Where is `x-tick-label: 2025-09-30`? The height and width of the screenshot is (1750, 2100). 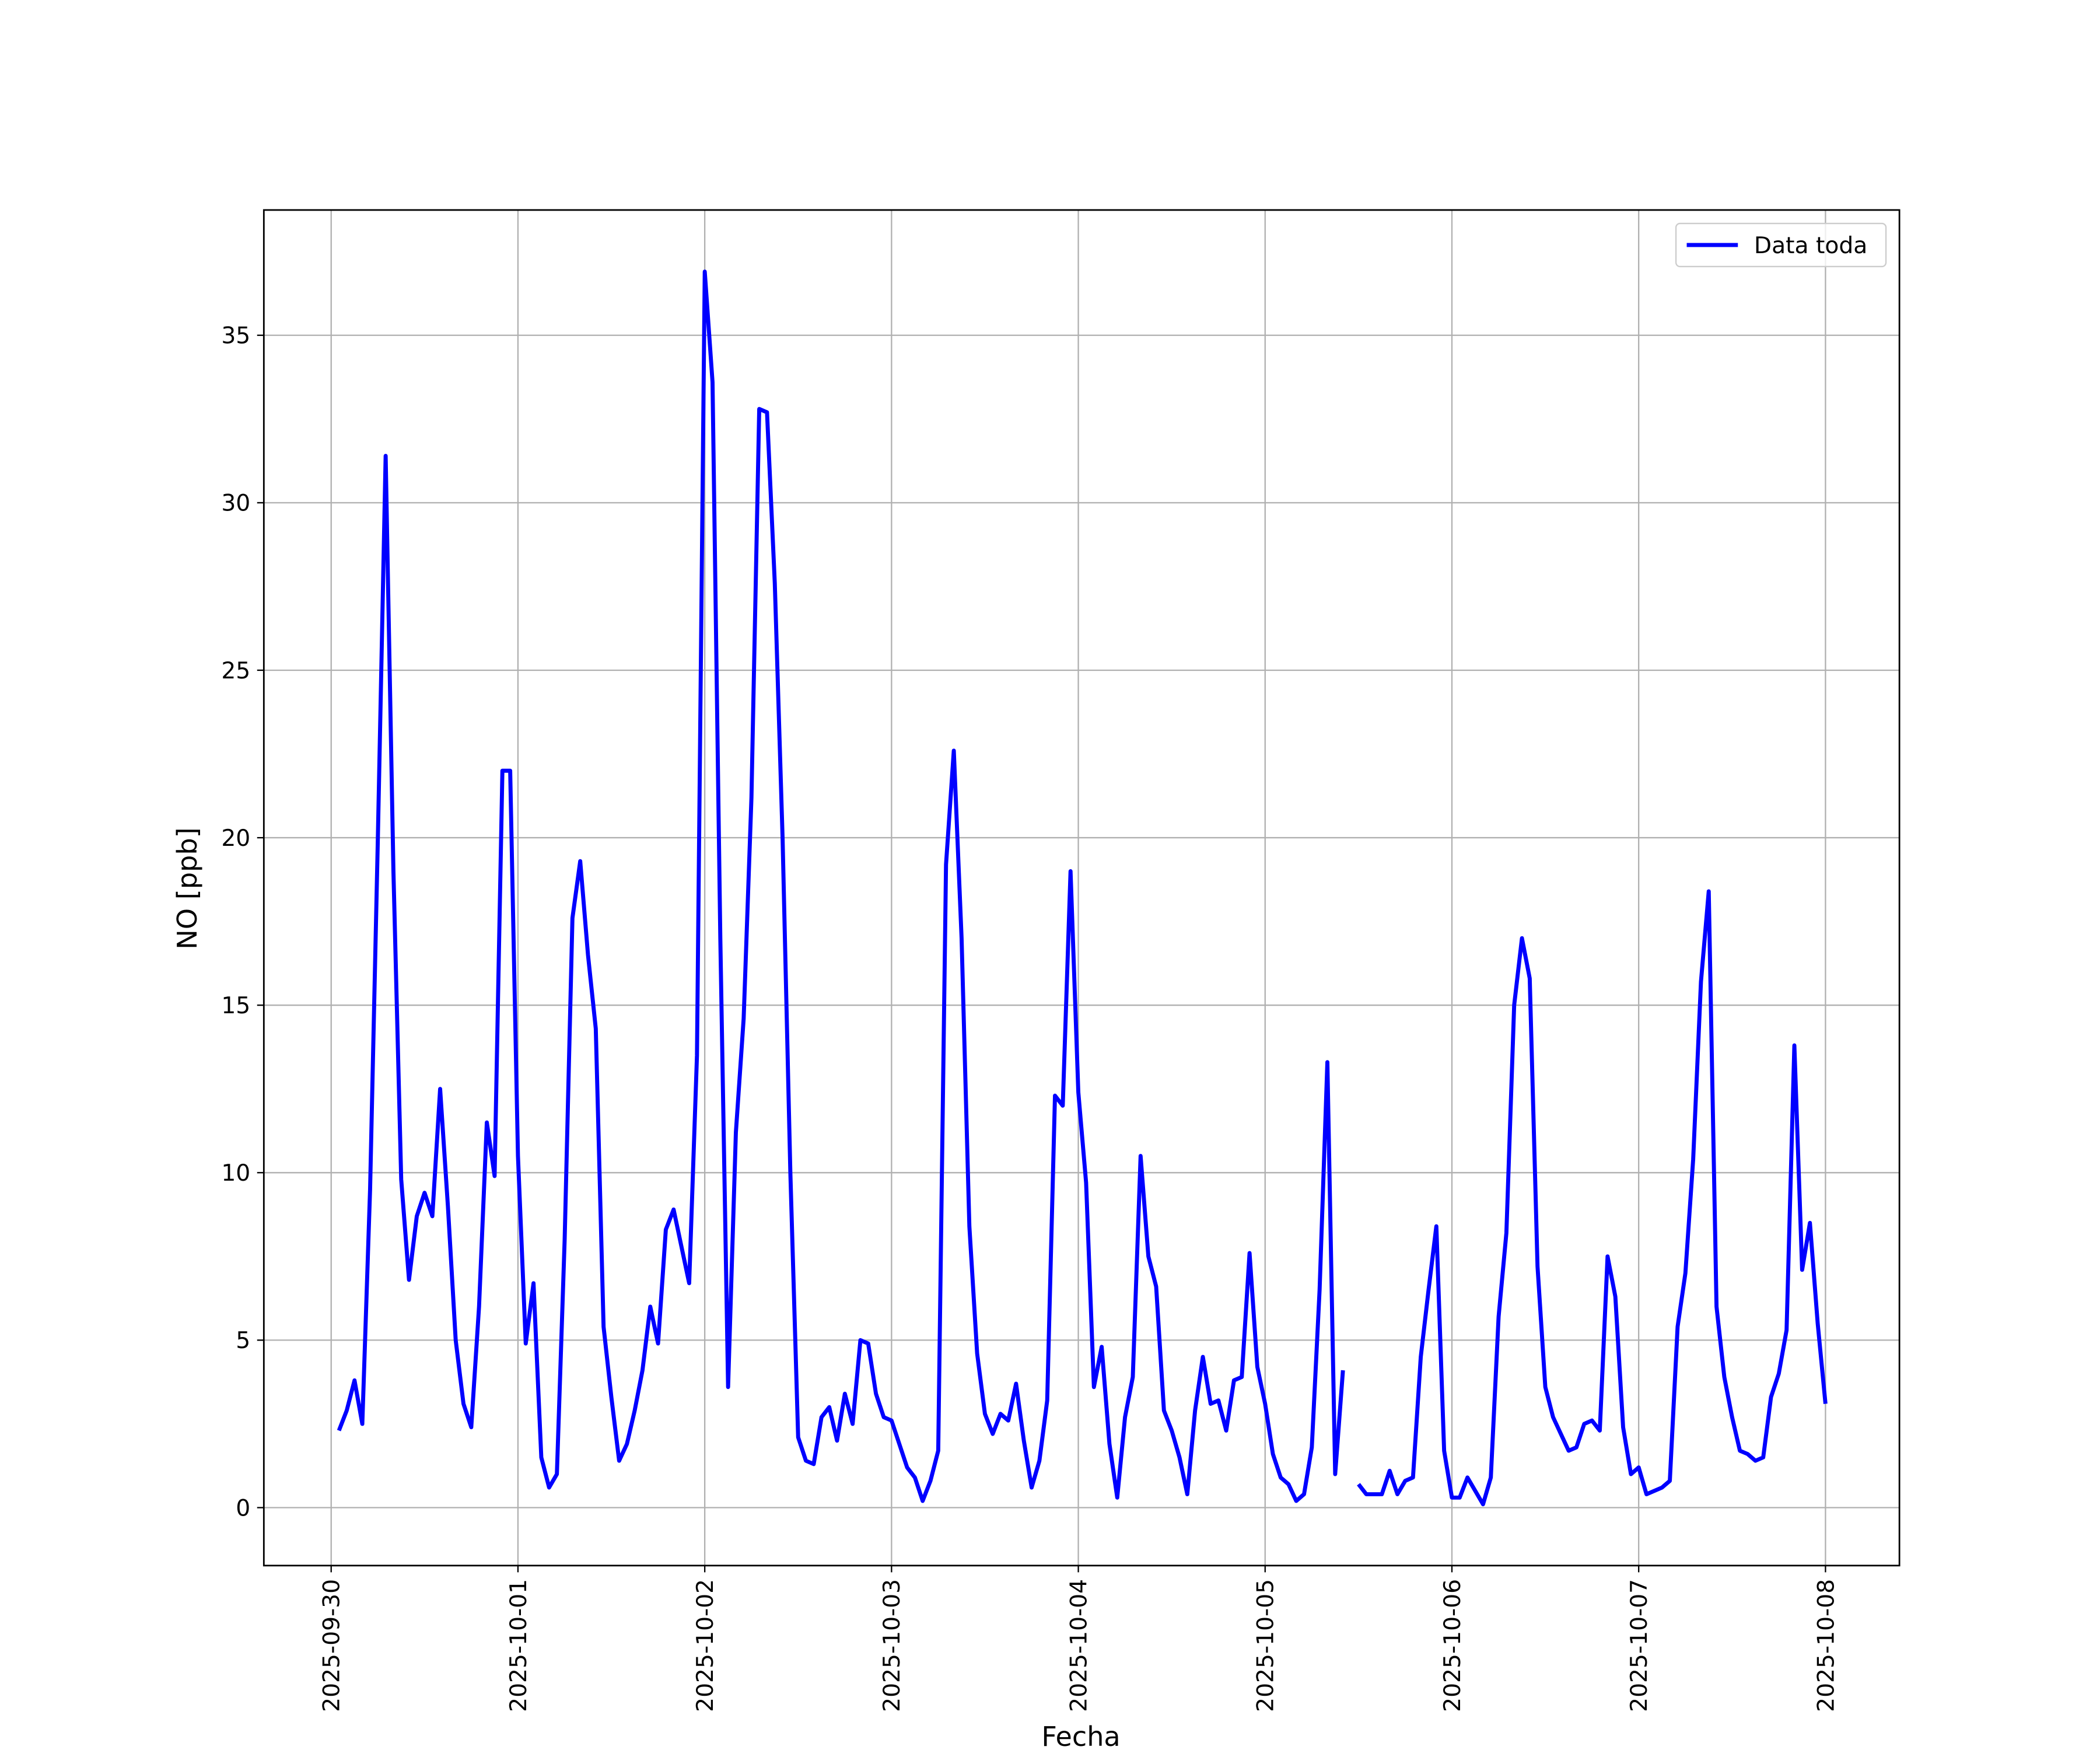 x-tick-label: 2025-09-30 is located at coordinates (332, 1645).